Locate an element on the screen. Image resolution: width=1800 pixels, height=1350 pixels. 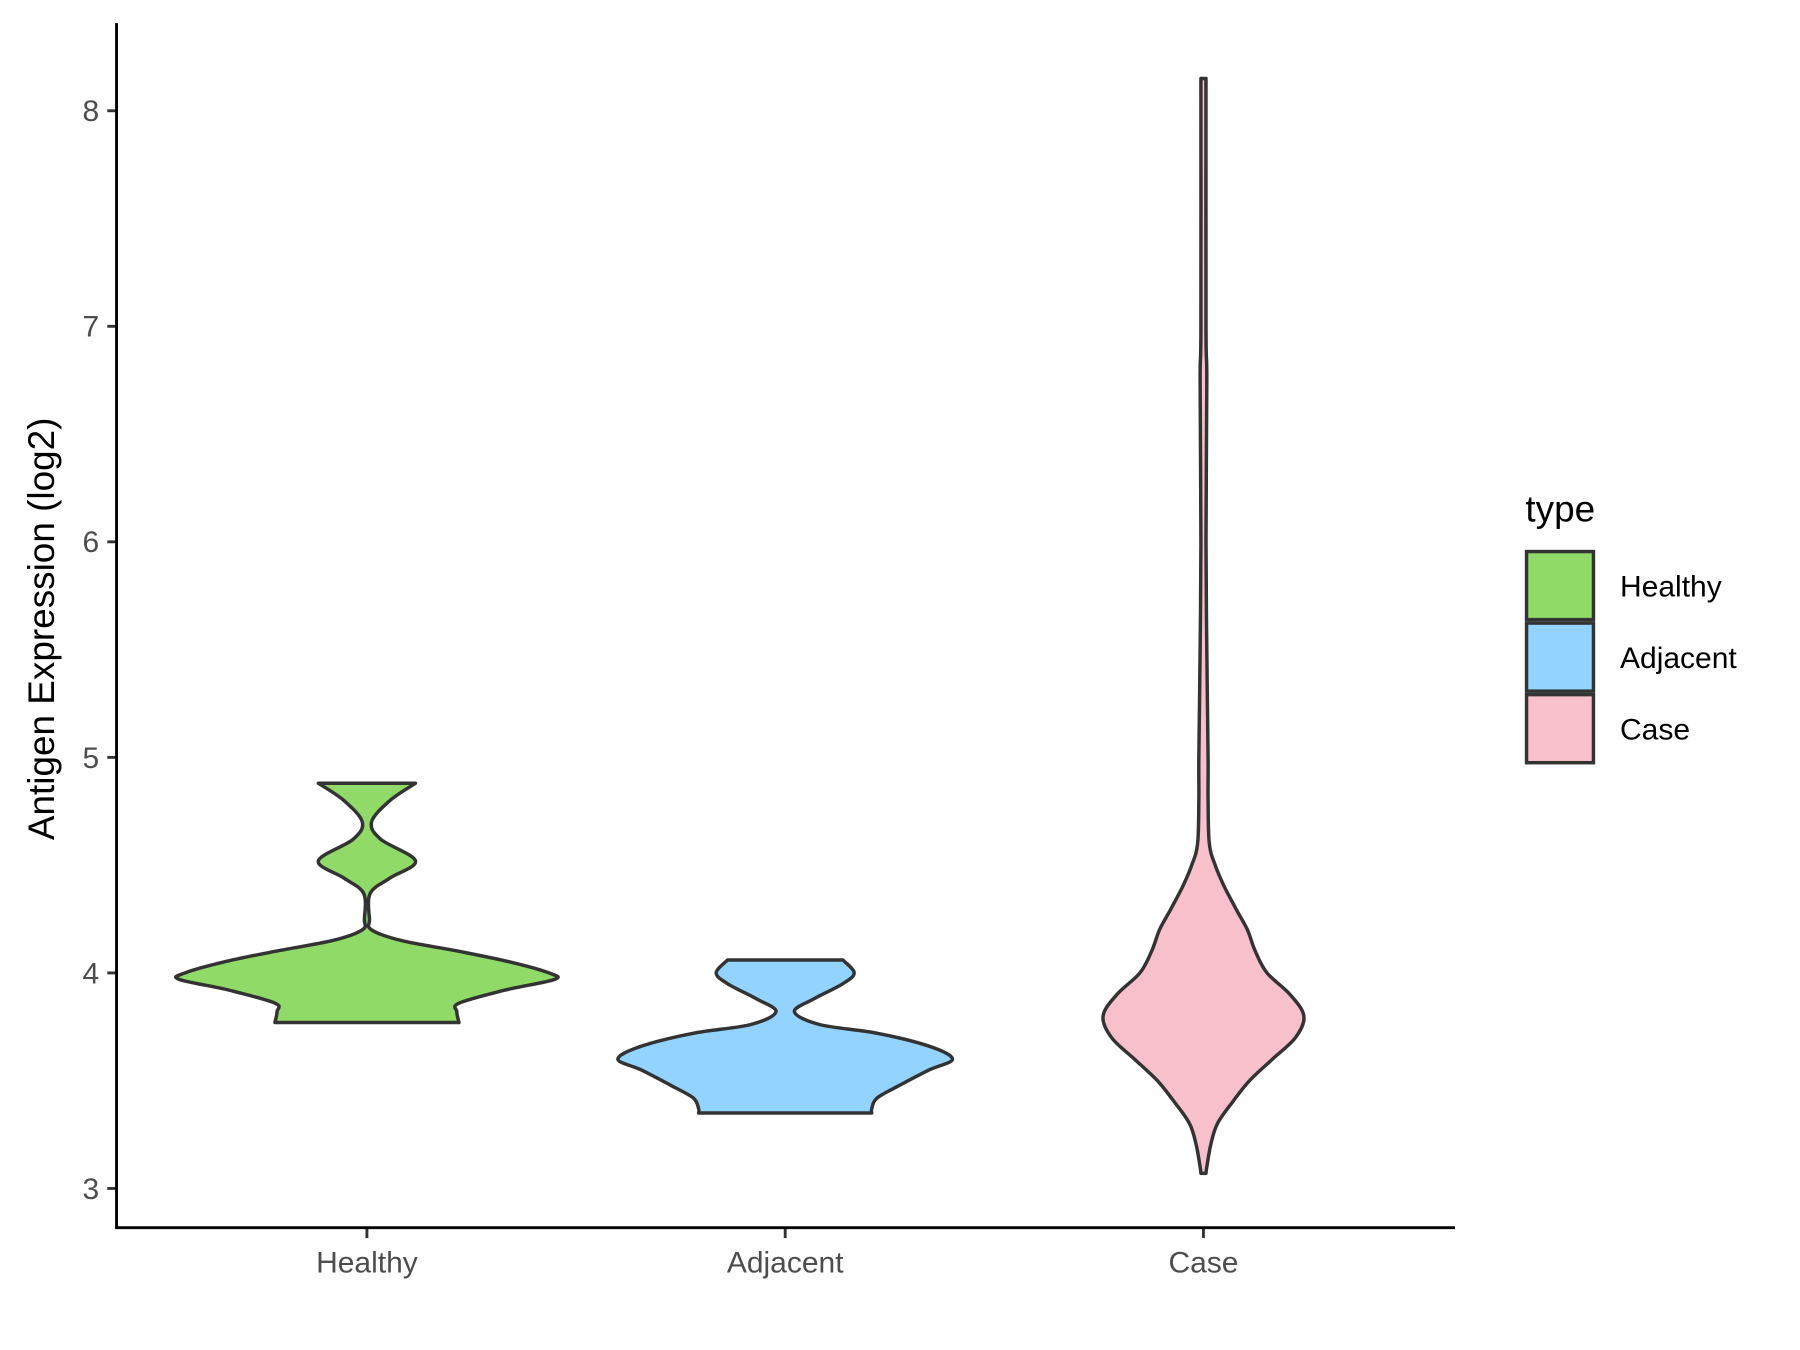
x-tick-label: Adjacent is located at coordinates (785, 1263).